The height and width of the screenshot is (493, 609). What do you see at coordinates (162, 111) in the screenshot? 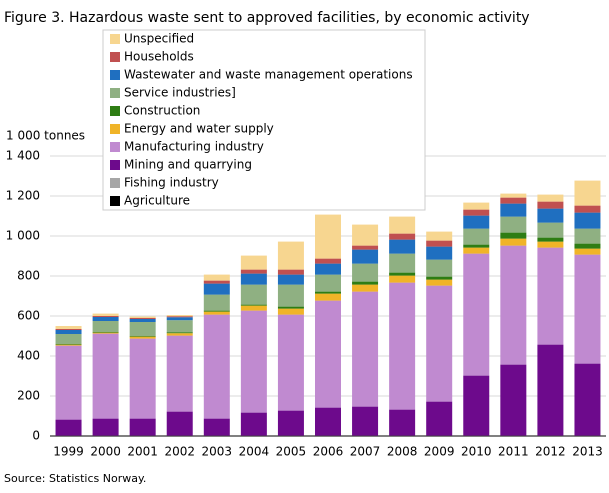
I see `legend-label: Construction` at bounding box center [162, 111].